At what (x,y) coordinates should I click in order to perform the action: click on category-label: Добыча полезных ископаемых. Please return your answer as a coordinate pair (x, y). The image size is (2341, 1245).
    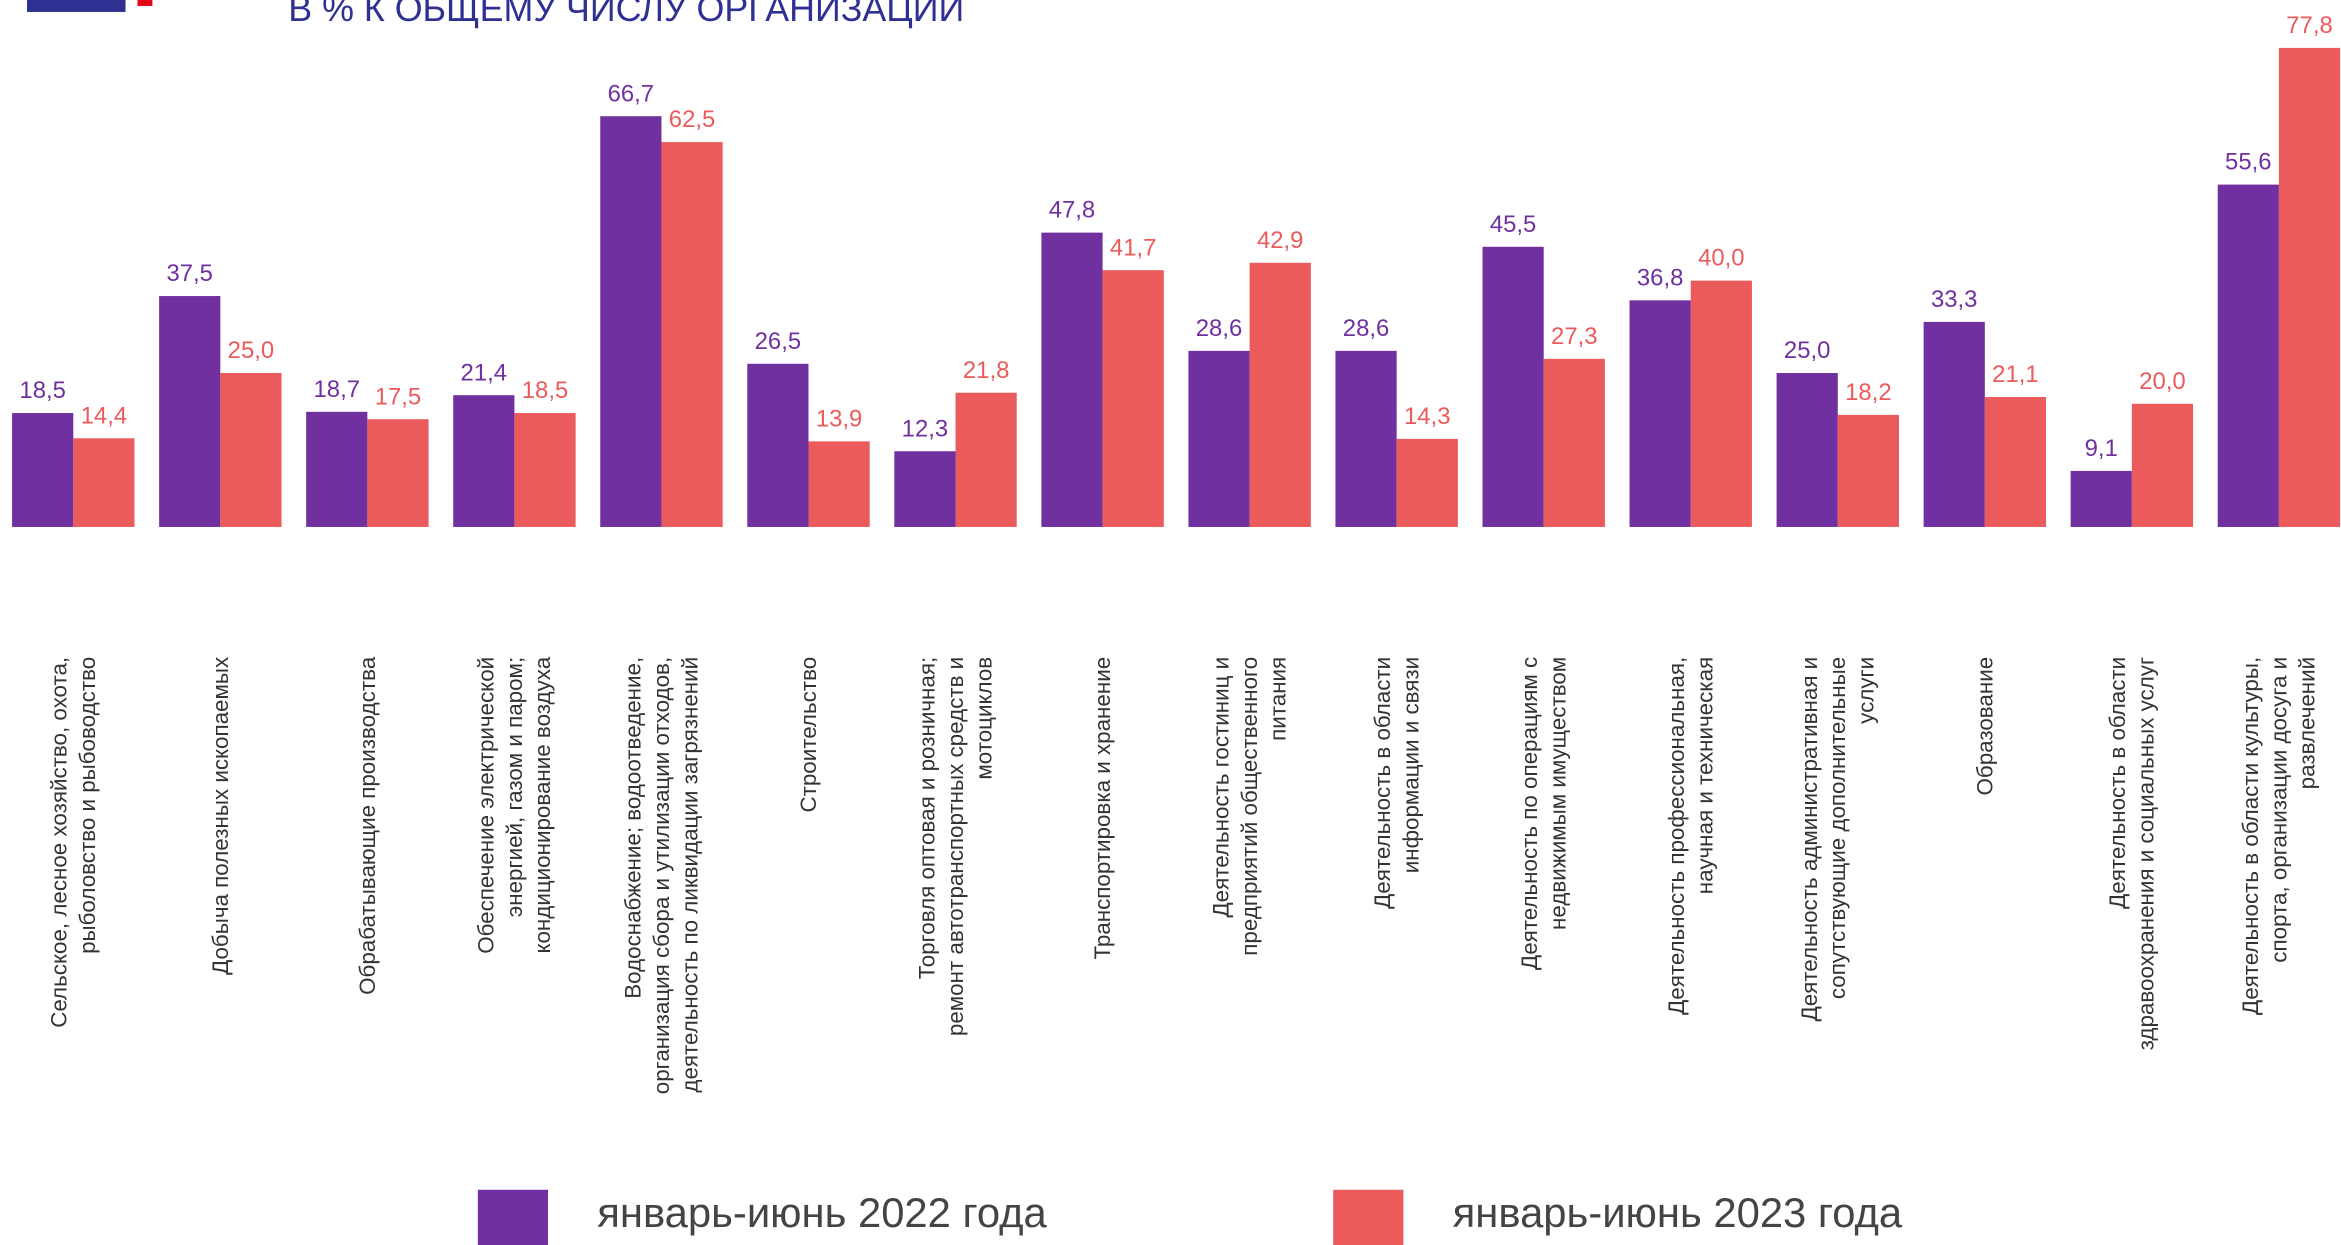
    Looking at the image, I should click on (220, 816).